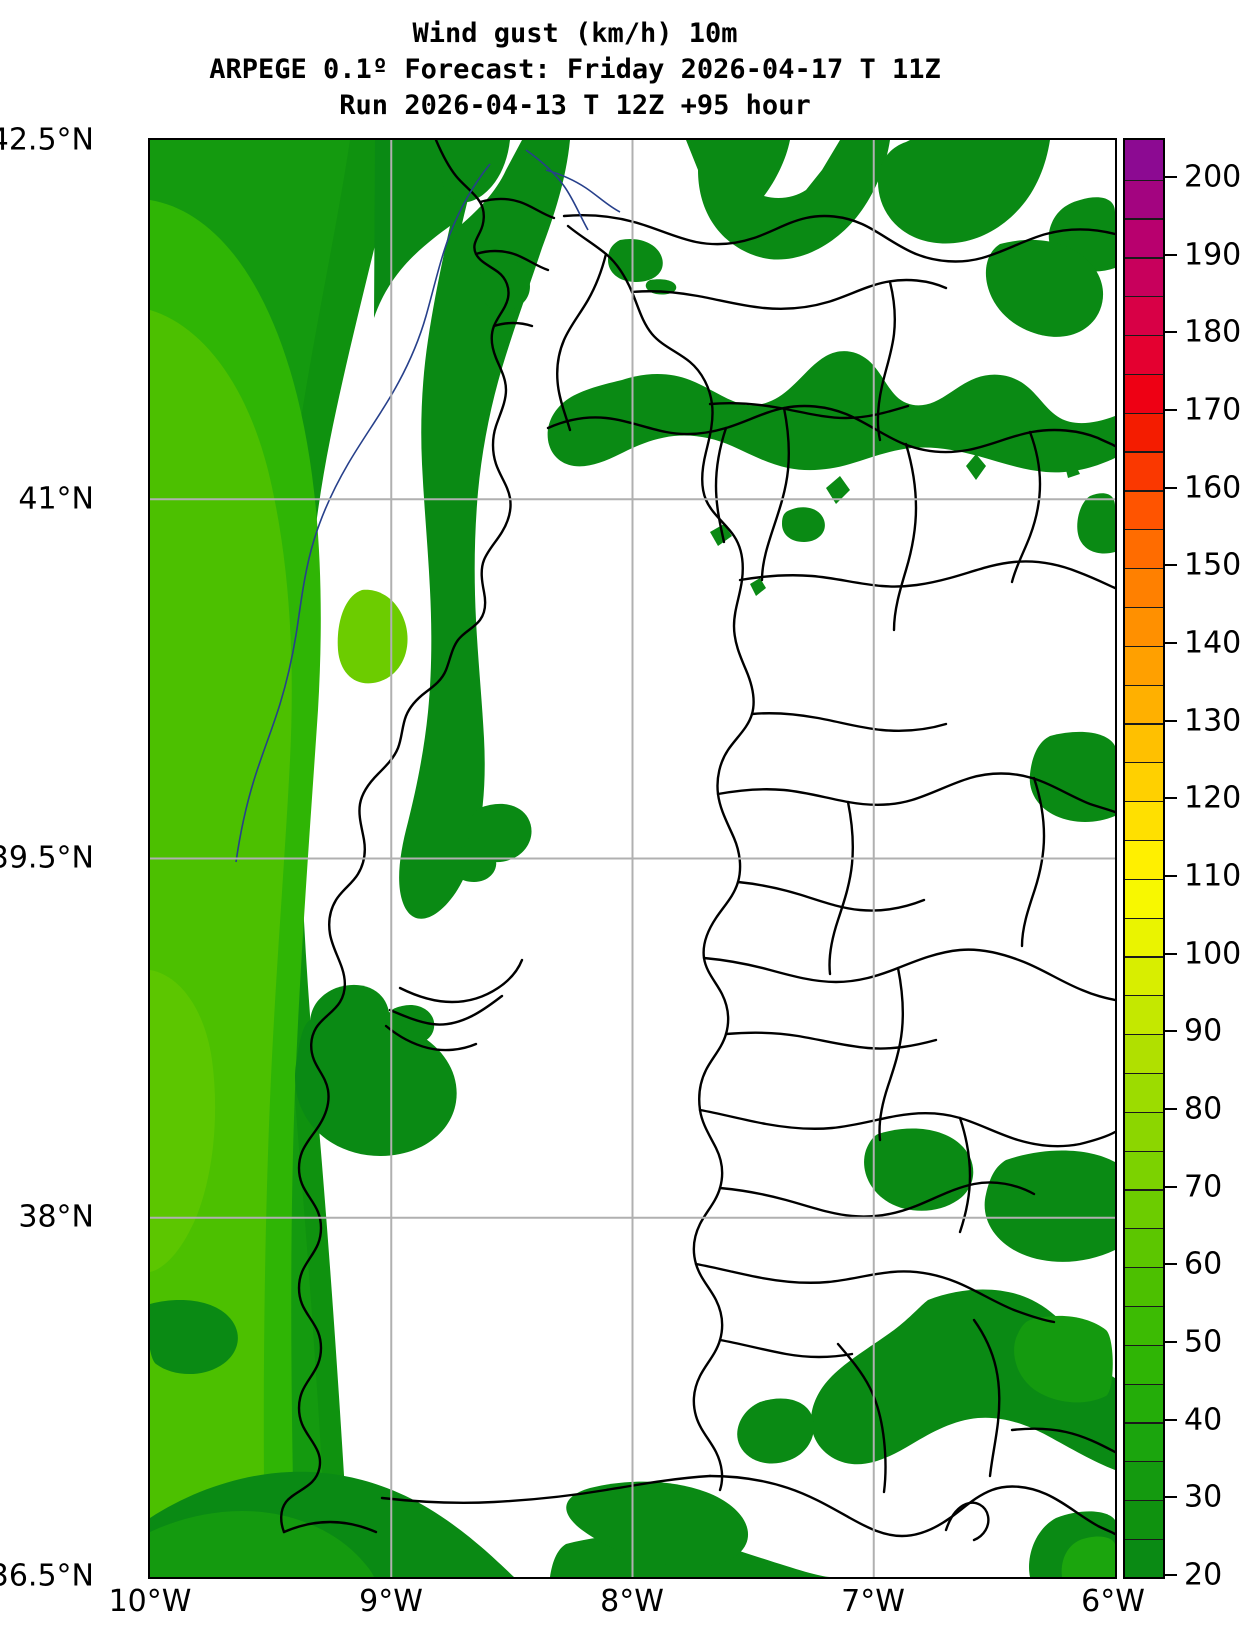 This screenshot has height=1648, width=1259. I want to click on river-coast-inlet, so click(583, 191).